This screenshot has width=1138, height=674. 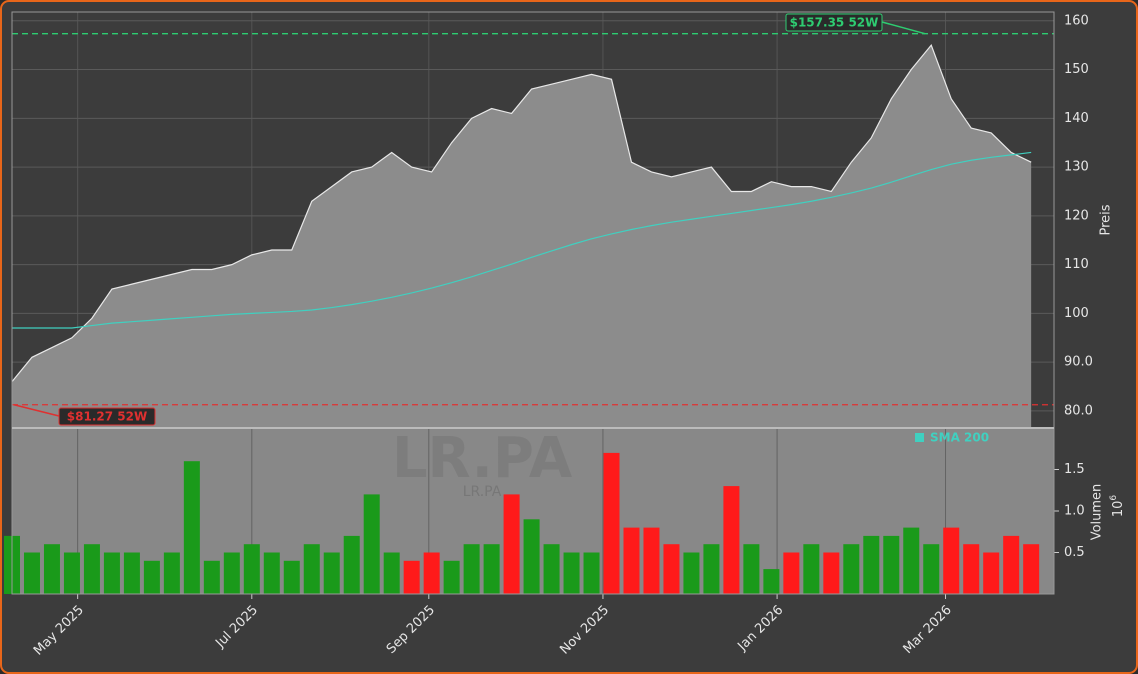 I want to click on y2-scale: 106, so click(x=1117, y=506).